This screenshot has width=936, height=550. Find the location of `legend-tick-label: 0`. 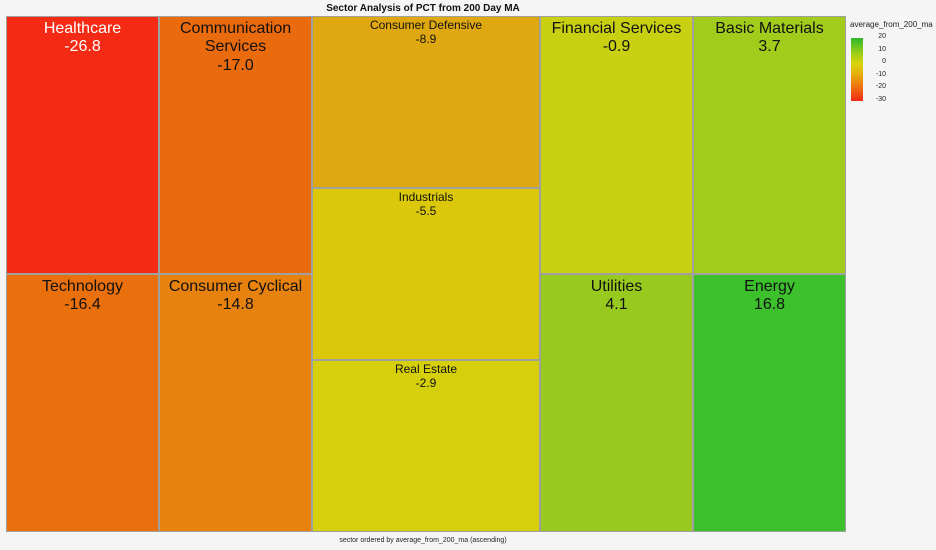

legend-tick-label: 0 is located at coordinates (884, 62).